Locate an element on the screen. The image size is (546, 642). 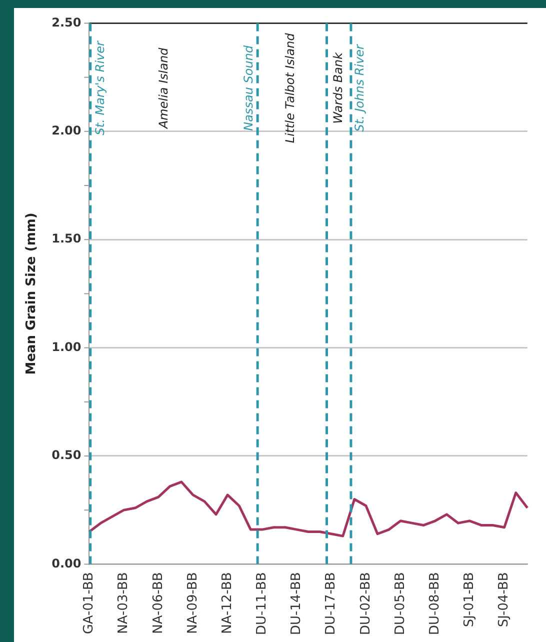
annotation: St. Johns River is located at coordinates (359, 87).